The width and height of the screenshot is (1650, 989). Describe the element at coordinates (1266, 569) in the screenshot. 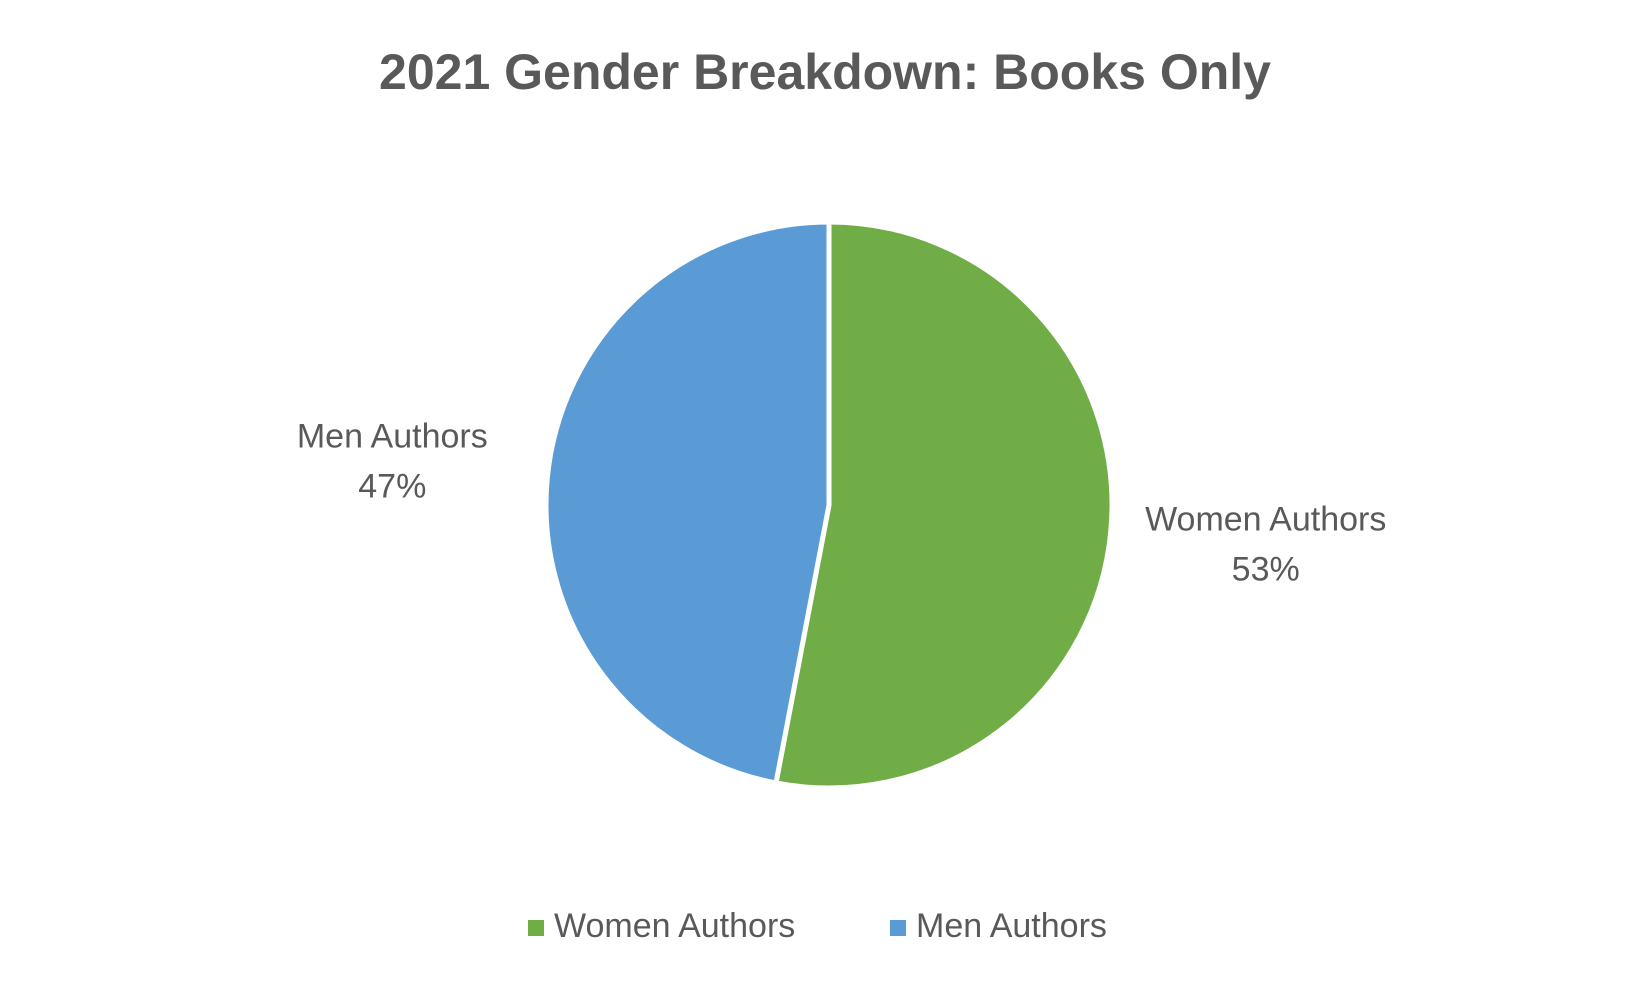

I see `data-label-value: 53%` at that location.